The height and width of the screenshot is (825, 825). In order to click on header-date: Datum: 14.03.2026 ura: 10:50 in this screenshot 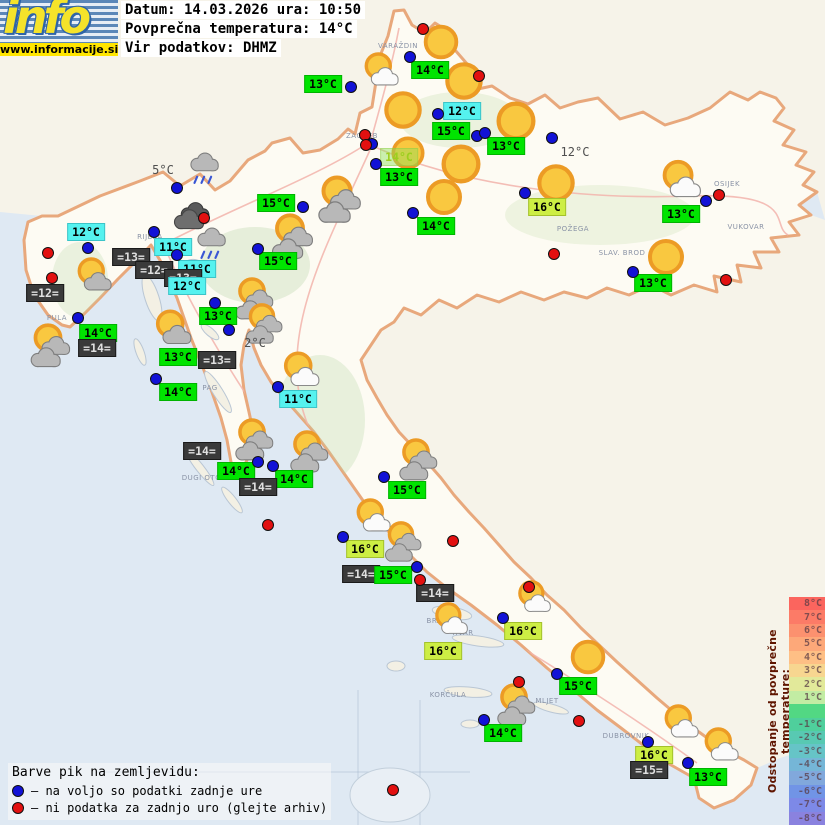, I will do `click(243, 10)`.